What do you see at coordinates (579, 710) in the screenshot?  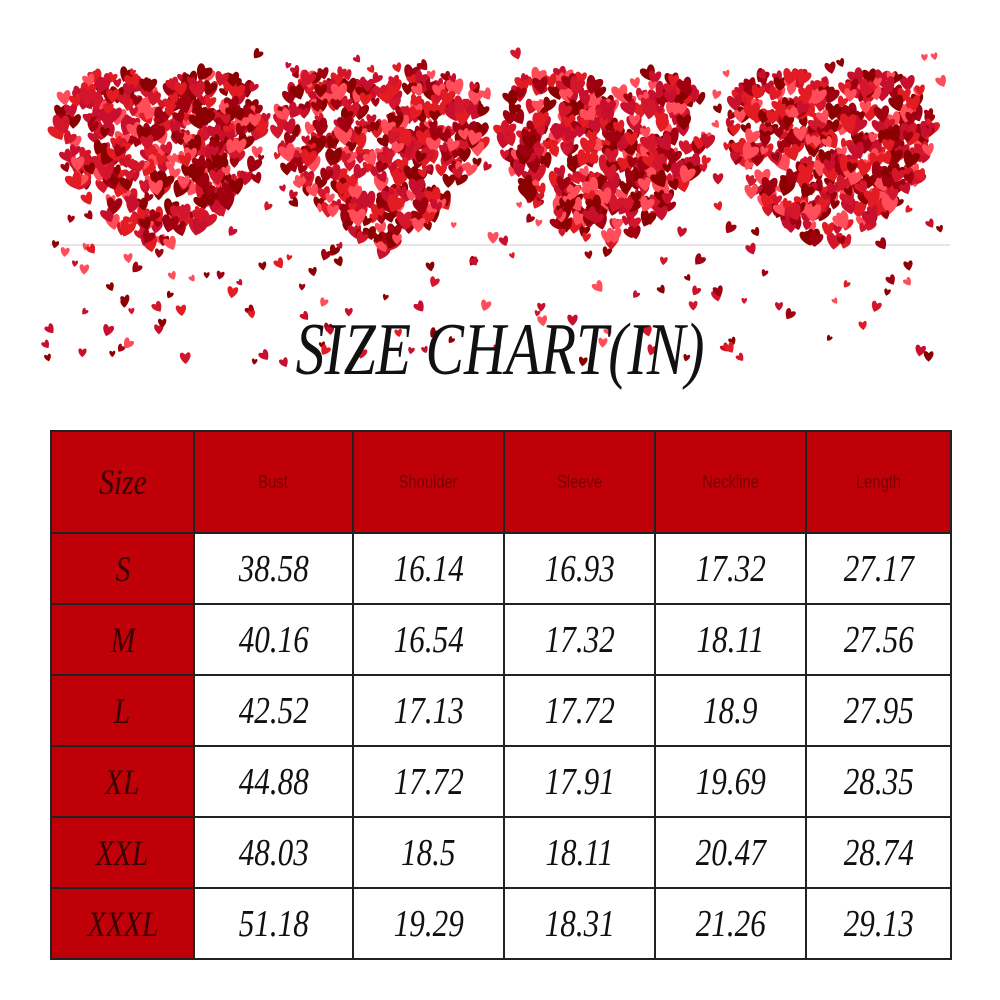 I see `value-text: 17.72` at bounding box center [579, 710].